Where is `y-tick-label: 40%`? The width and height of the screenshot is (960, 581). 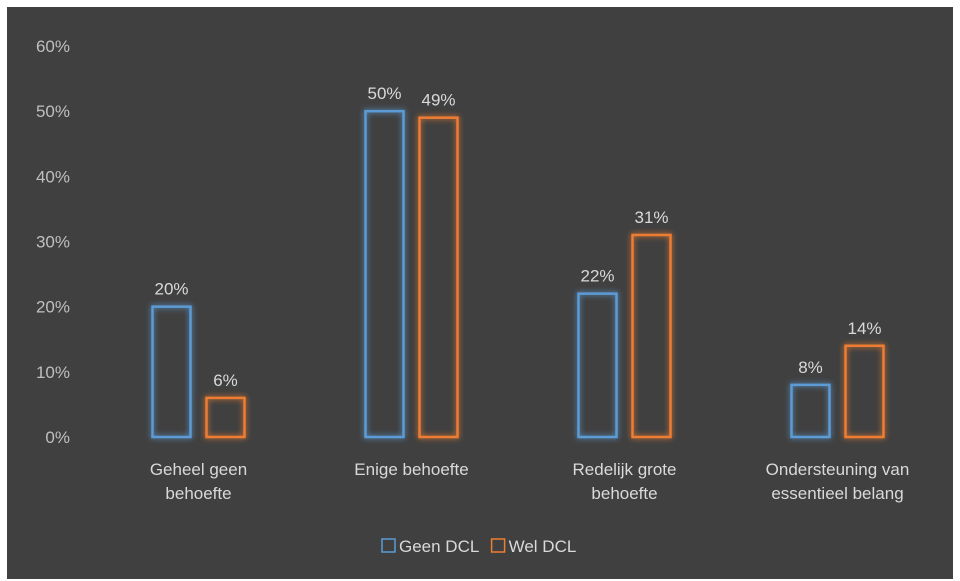 y-tick-label: 40% is located at coordinates (53, 176).